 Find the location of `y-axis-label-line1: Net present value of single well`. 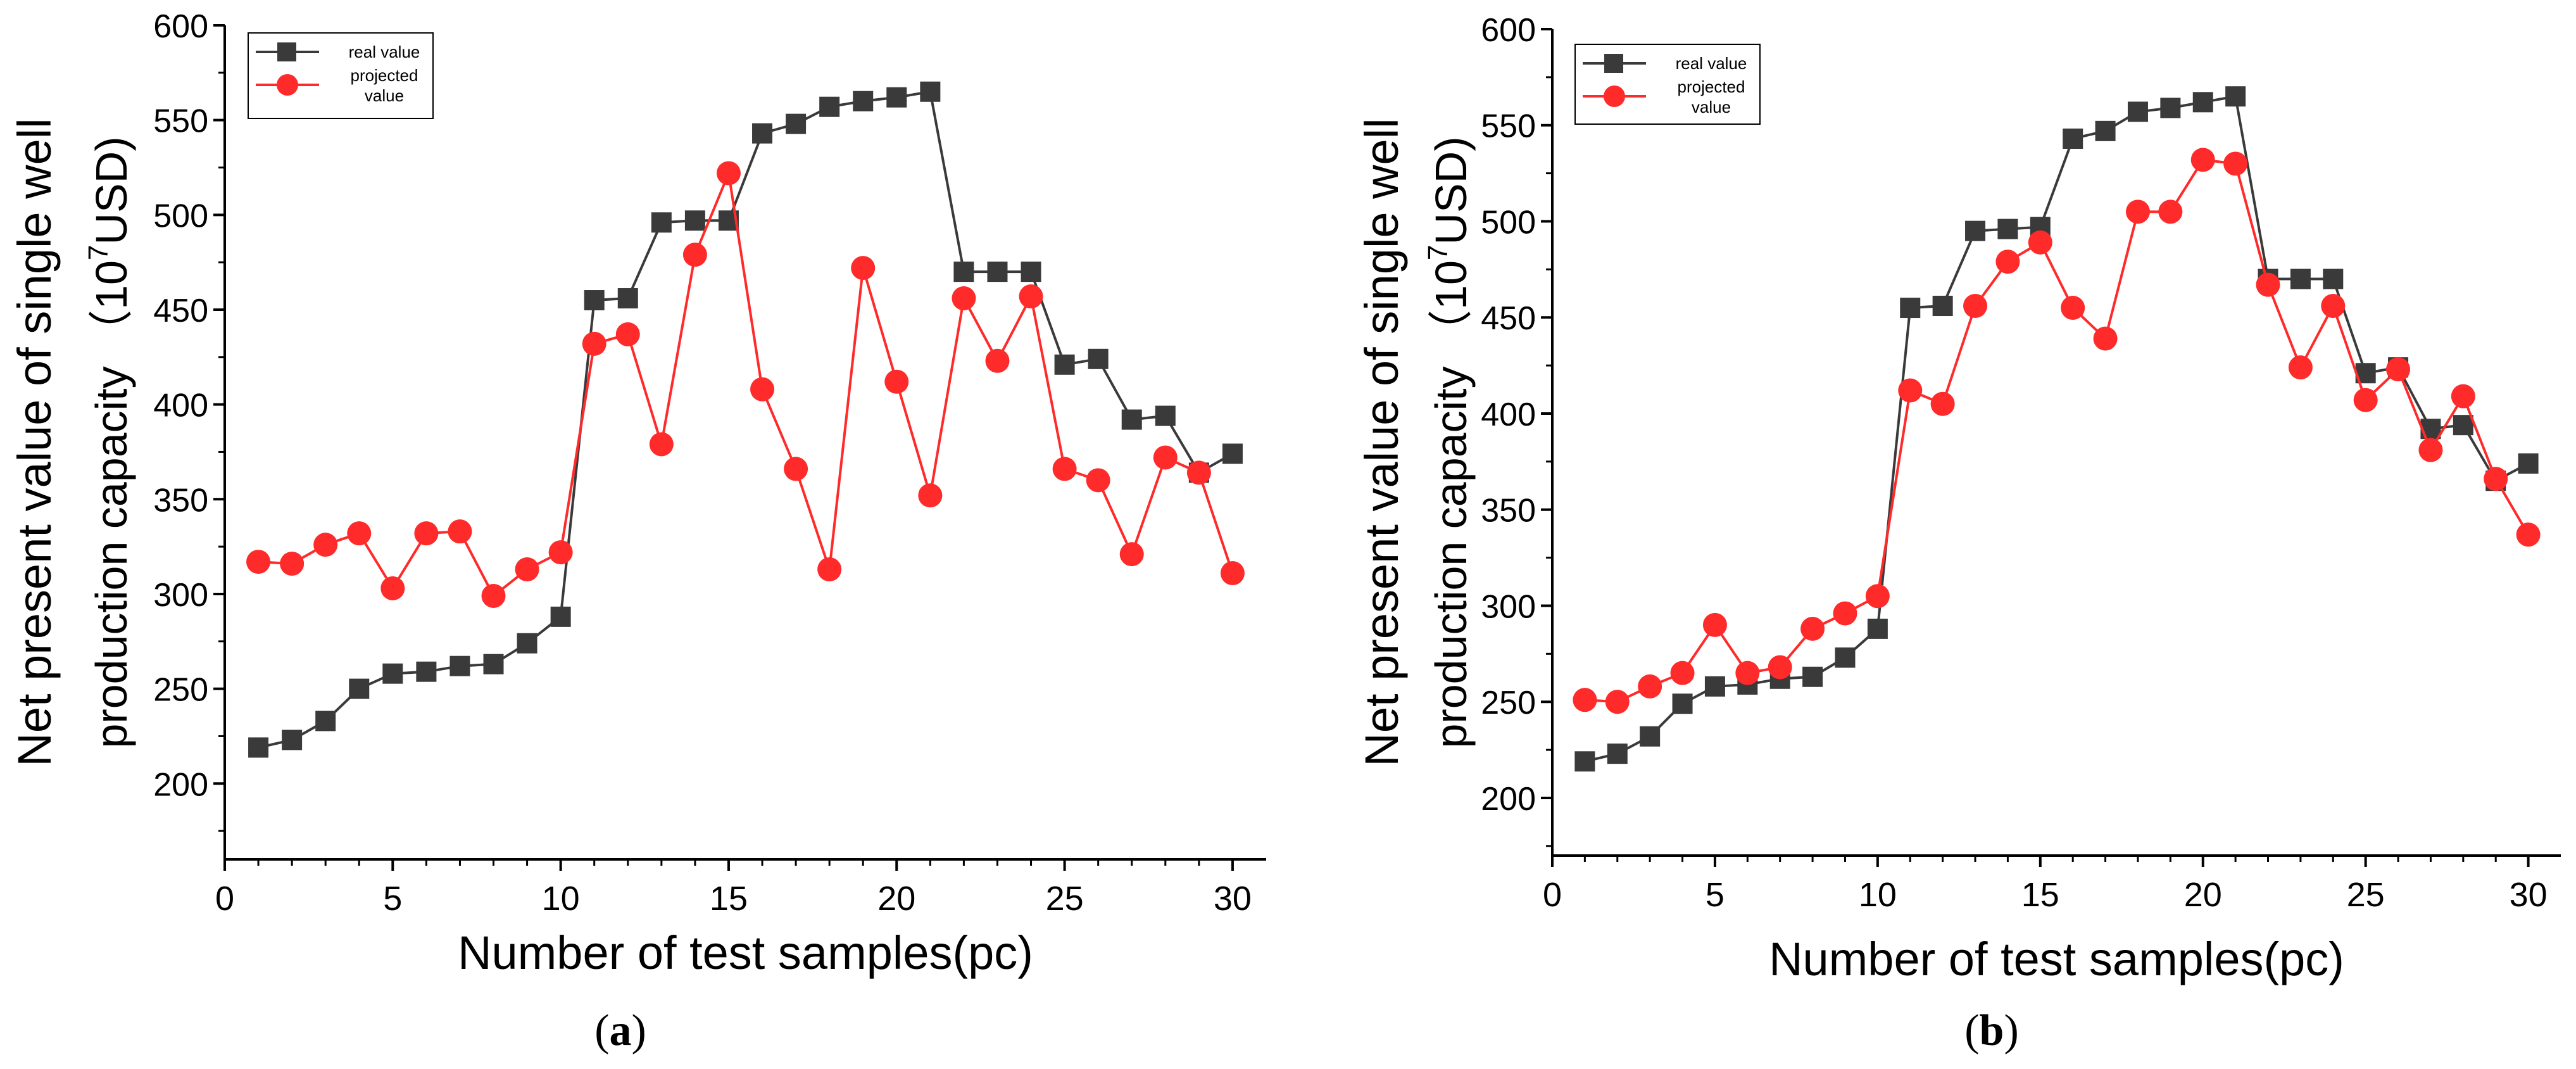

y-axis-label-line1: Net present value of single well is located at coordinates (34, 442).